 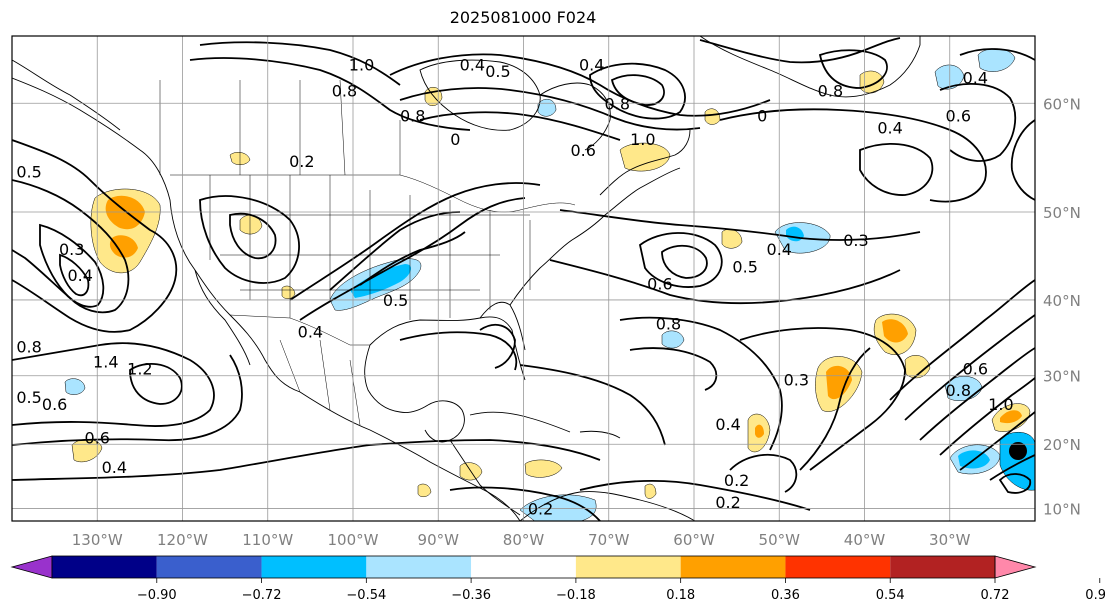 I want to click on longitude-tick-label: 80°W, so click(x=524, y=540).